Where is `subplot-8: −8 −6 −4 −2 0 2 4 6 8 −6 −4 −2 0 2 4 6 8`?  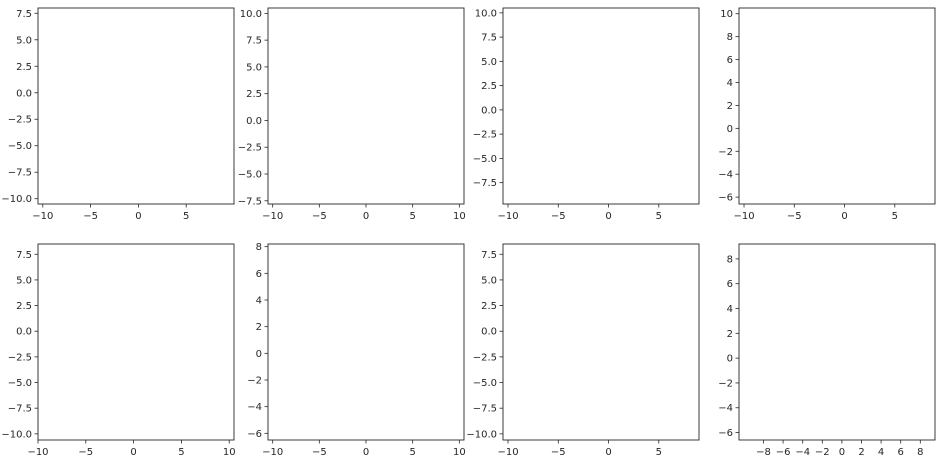
subplot-8: −8 −6 −4 −2 0 2 4 6 8 −6 −4 −2 0 2 4 6 8 is located at coordinates (827, 350).